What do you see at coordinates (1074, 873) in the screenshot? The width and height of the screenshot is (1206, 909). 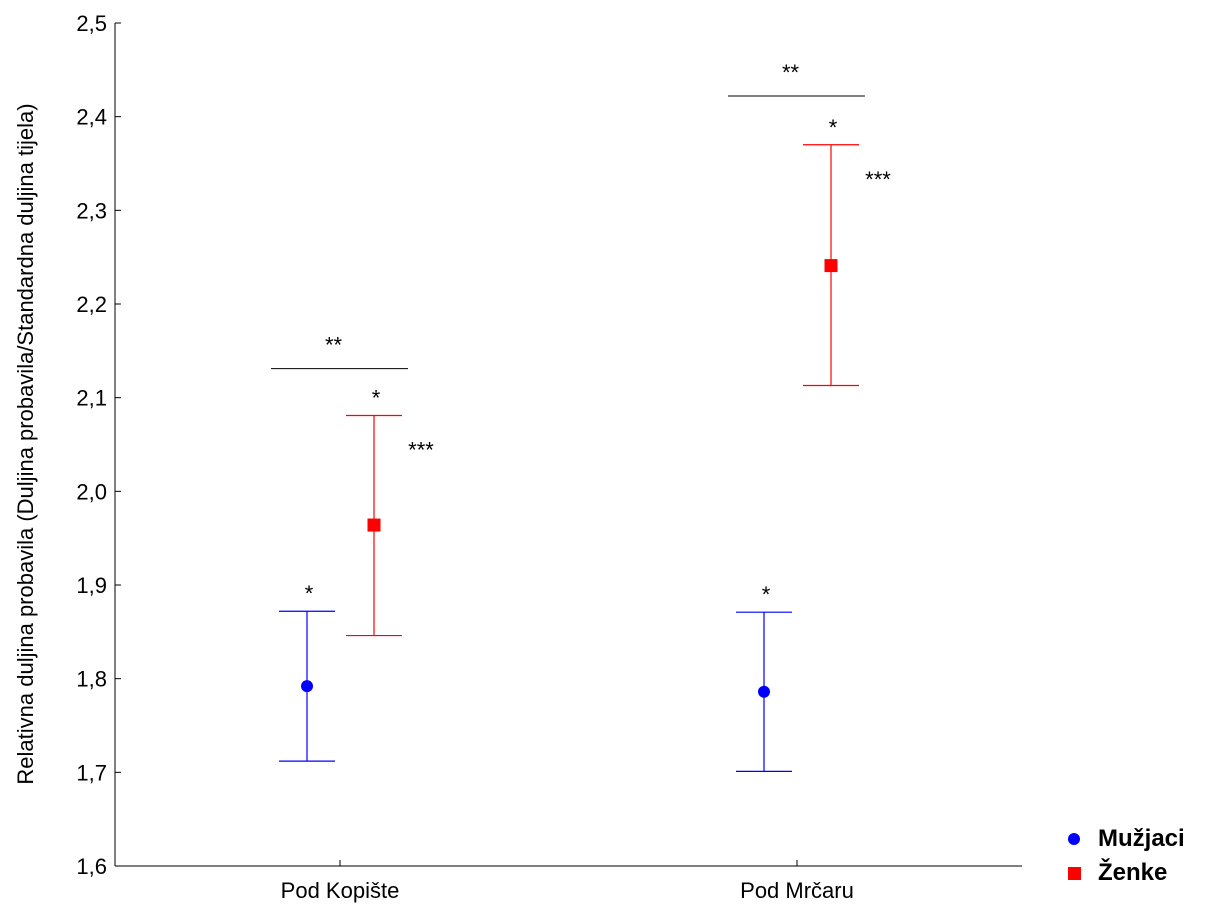 I see `red-square-marker-icon` at bounding box center [1074, 873].